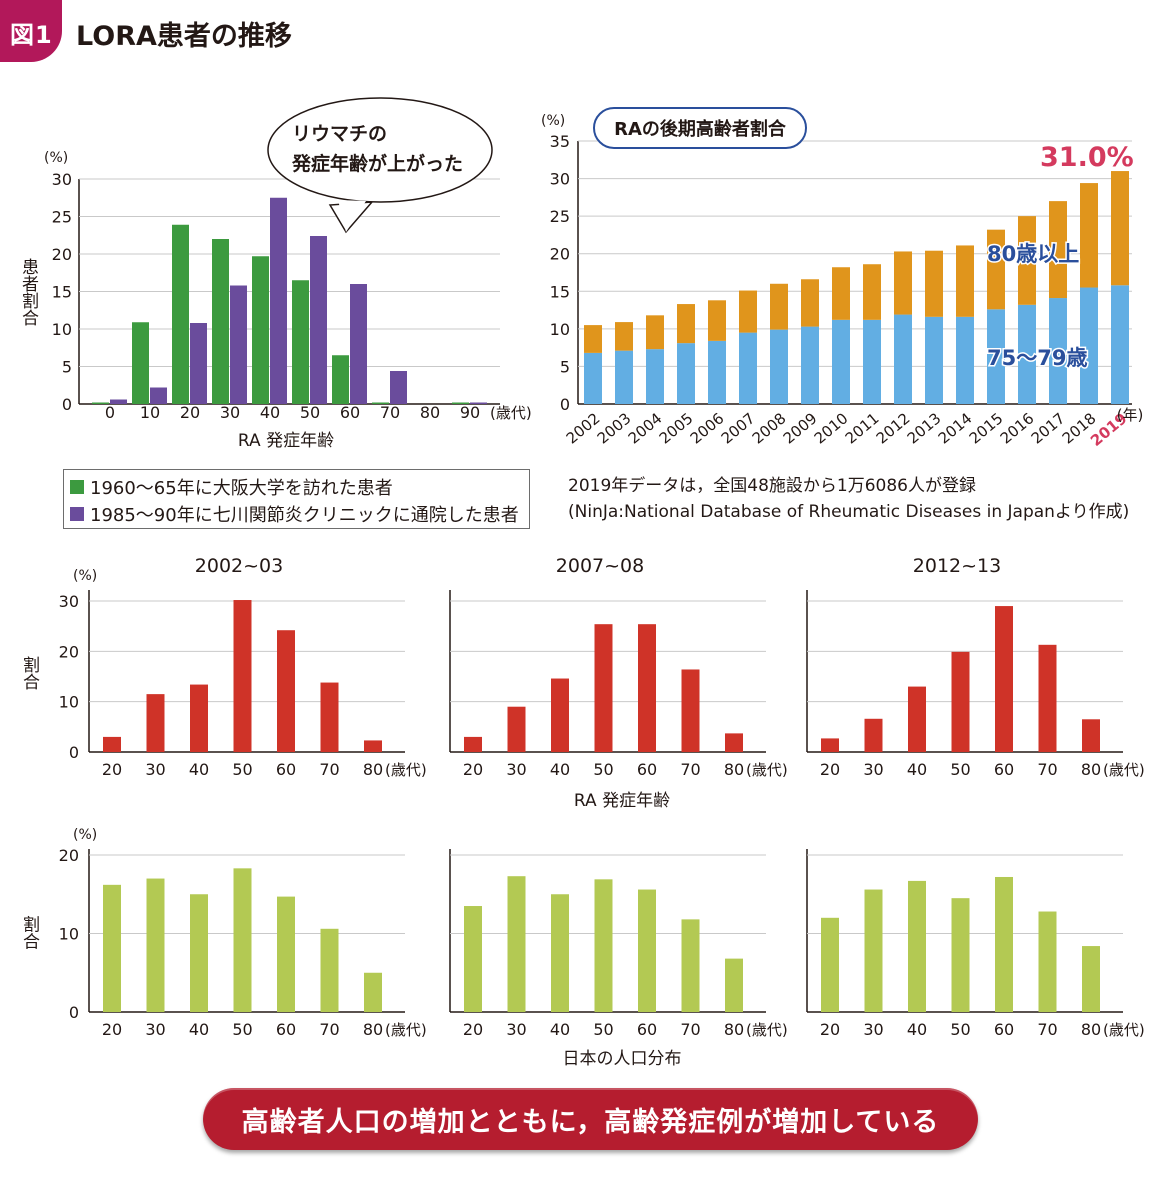  I want to click on legend-item-2: 1985〜90年に七川関節炎クリニックに通院した患者, so click(294, 514).